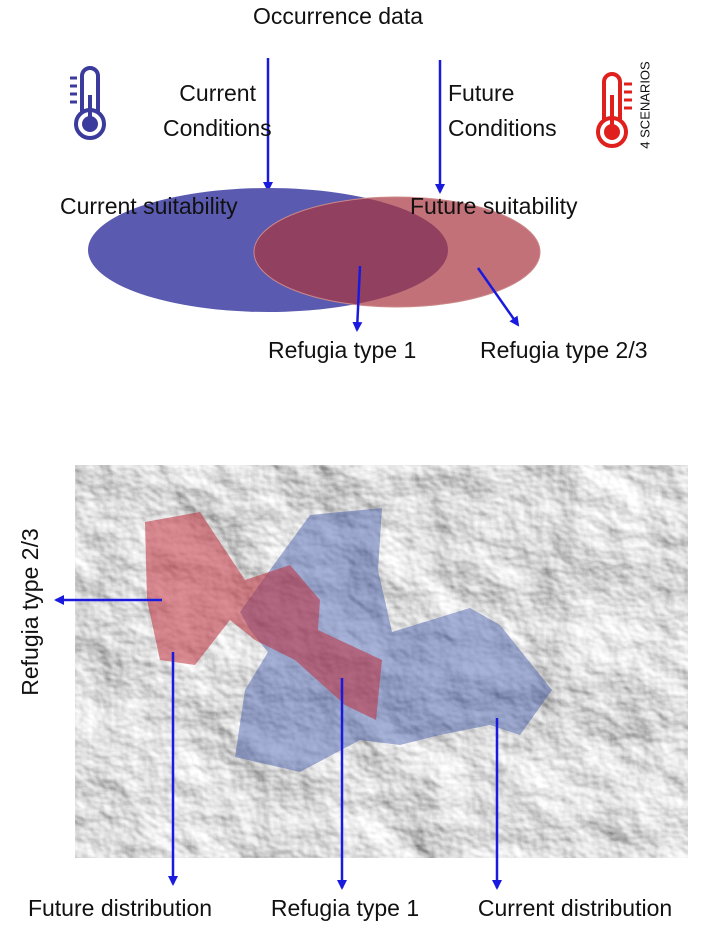 Image resolution: width=709 pixels, height=929 pixels. Describe the element at coordinates (614, 110) in the screenshot. I see `thermometer-future` at that location.